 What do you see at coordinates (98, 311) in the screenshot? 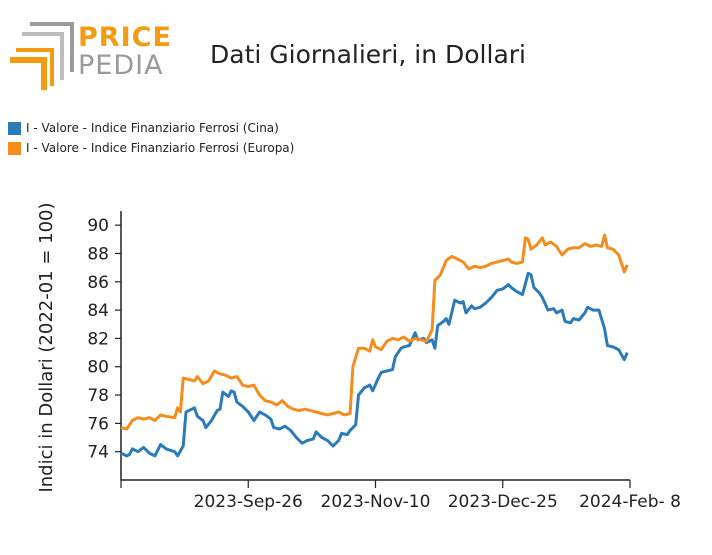
I see `y-tick-label: 84` at bounding box center [98, 311].